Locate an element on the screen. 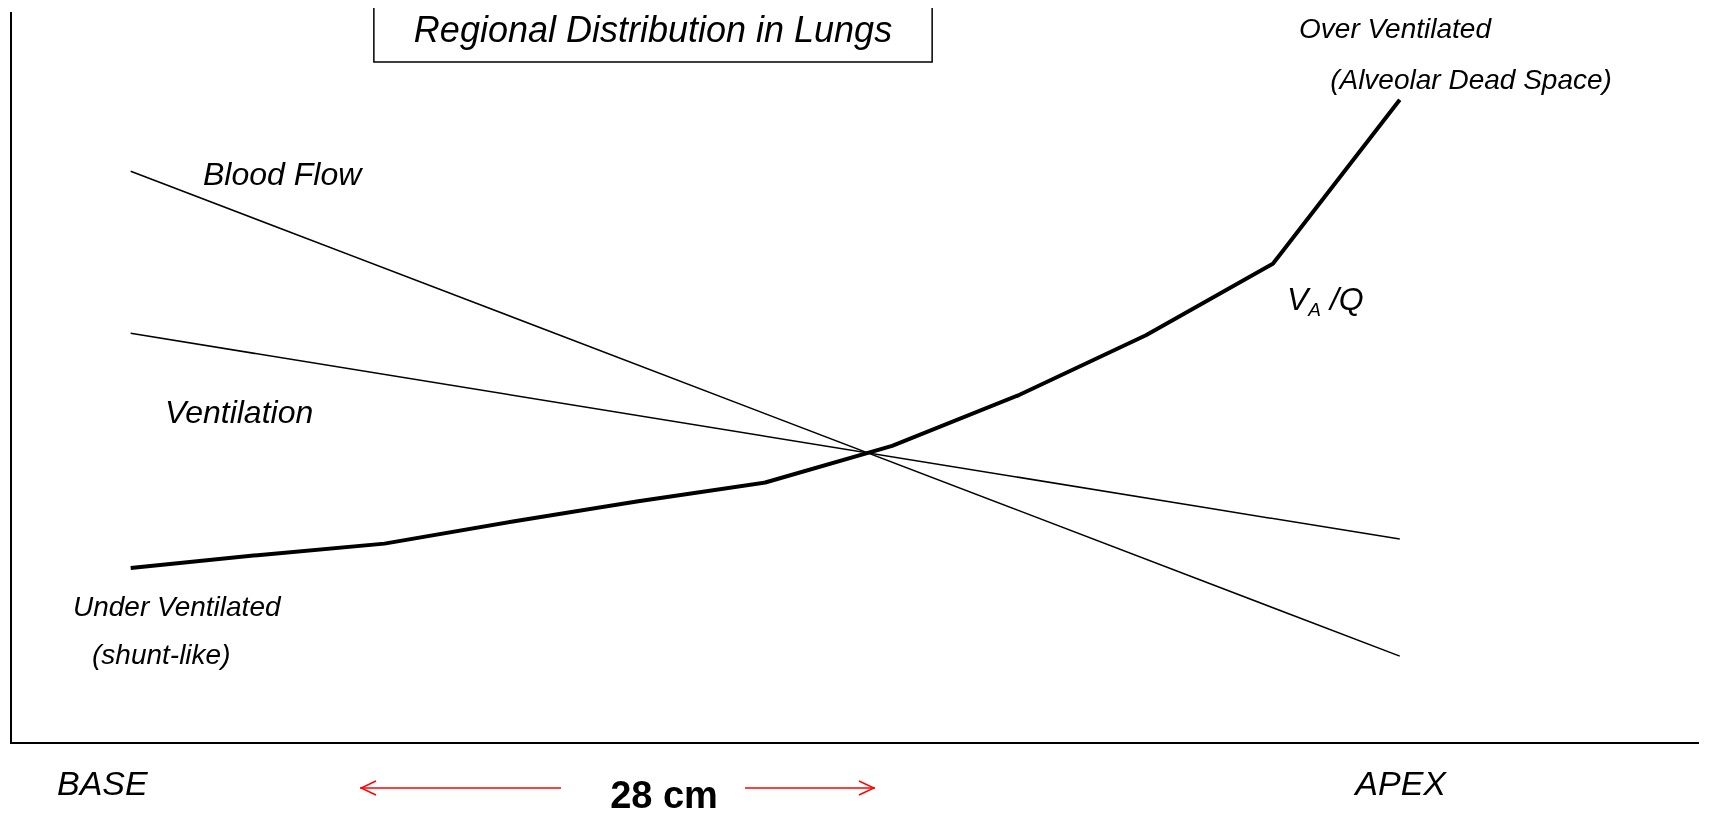 This screenshot has height=825, width=1733. text: (Alveolar Dead Space) is located at coordinates (1471, 79).